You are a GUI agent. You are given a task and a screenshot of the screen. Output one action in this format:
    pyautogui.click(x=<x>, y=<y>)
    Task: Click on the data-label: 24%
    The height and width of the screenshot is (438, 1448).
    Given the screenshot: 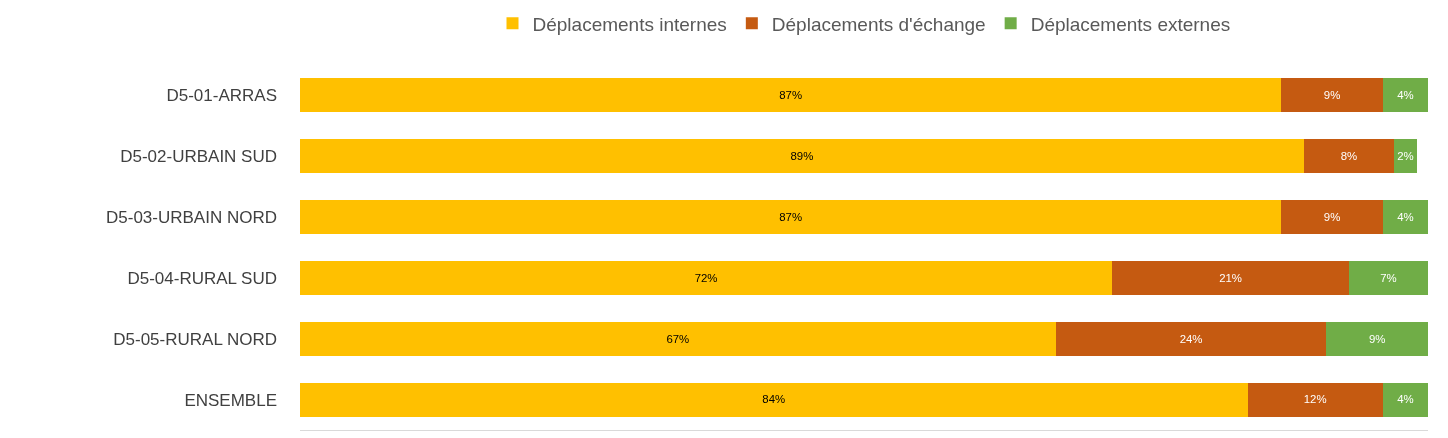 What is the action you would take?
    pyautogui.click(x=1191, y=338)
    